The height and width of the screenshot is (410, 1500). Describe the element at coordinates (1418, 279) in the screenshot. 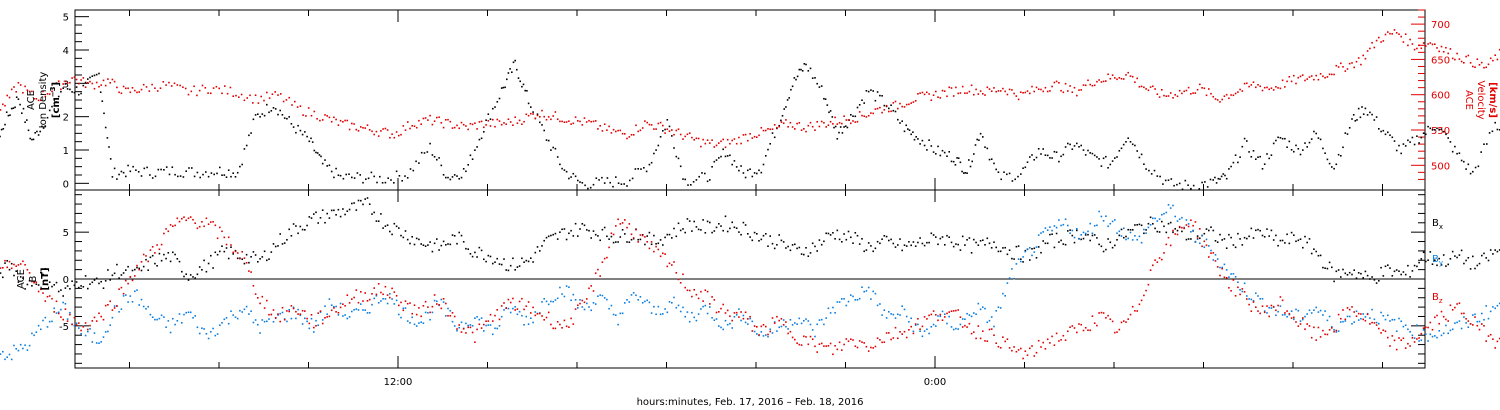

I see `field-right-ticks` at that location.